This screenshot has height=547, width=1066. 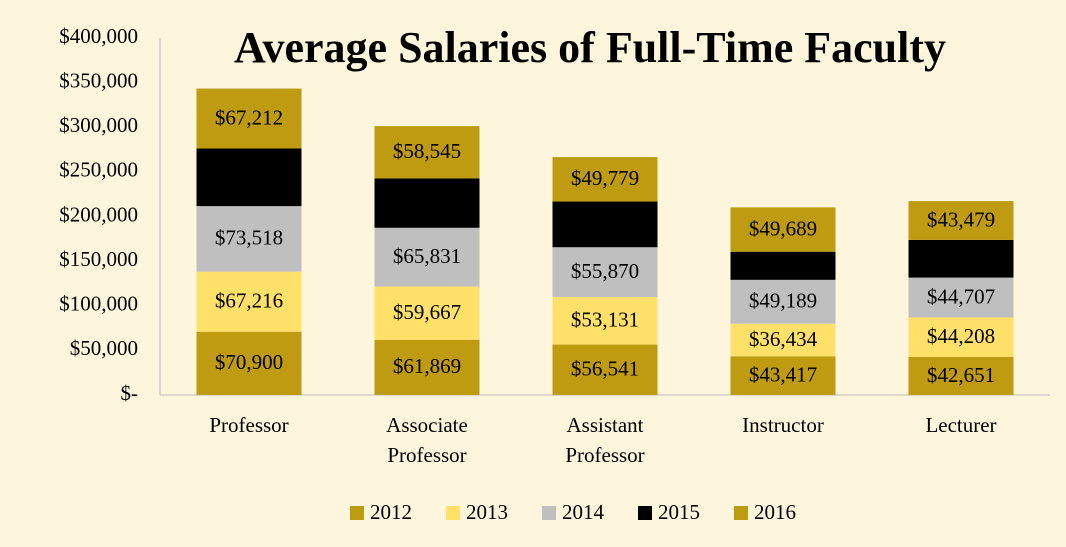 I want to click on value-label: $51,210, so click(x=605, y=223).